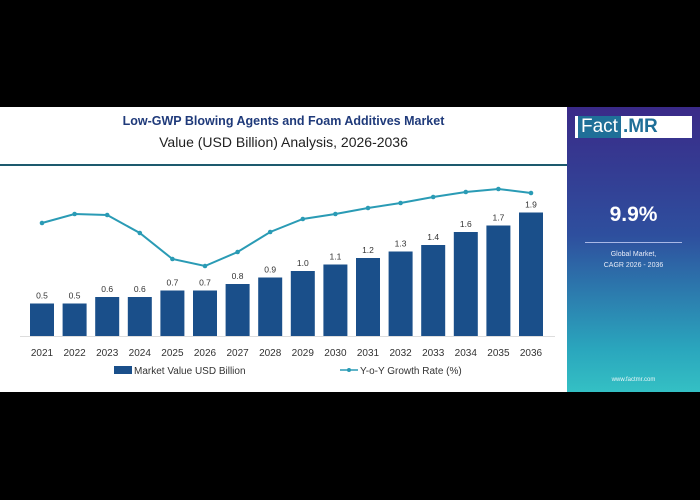 This screenshot has width=700, height=500. I want to click on bar-value-label: 1.2, so click(368, 250).